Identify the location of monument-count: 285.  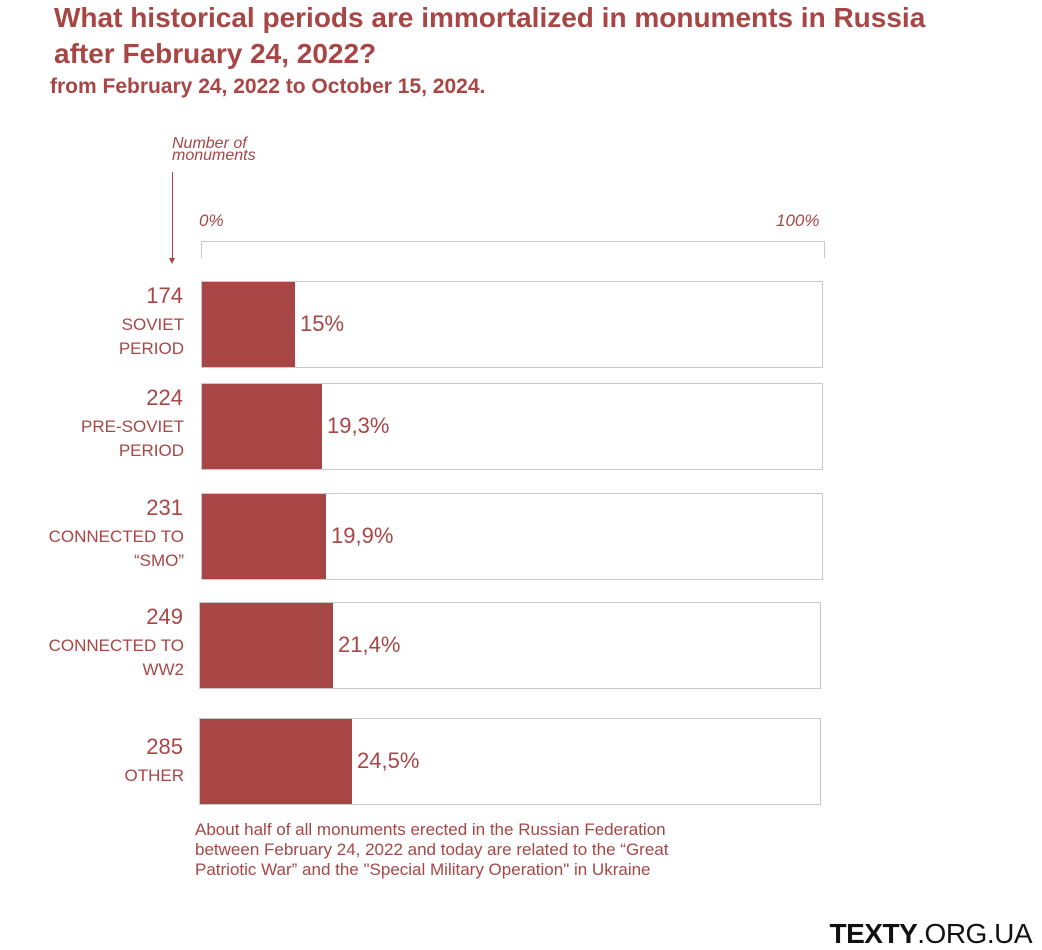
(164, 746).